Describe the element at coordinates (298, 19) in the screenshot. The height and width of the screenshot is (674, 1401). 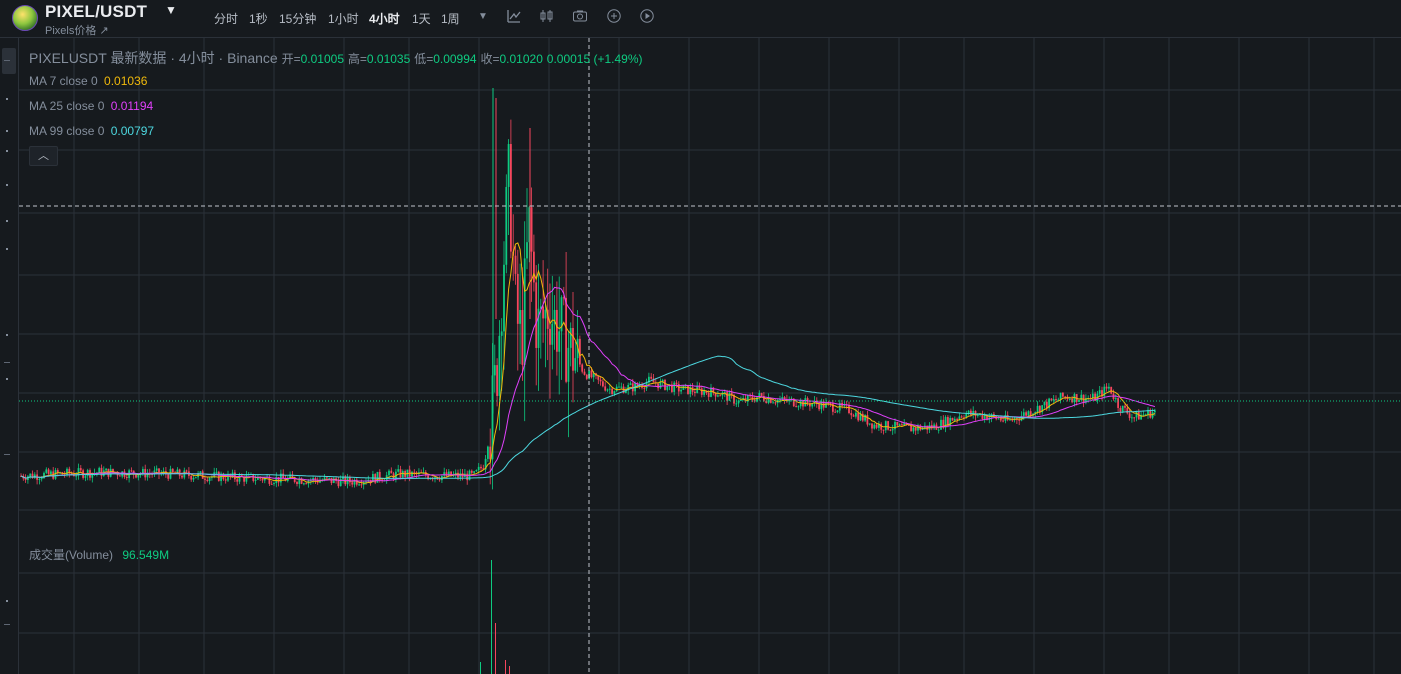
I see `tab-timeframe-15m: 15分钟` at that location.